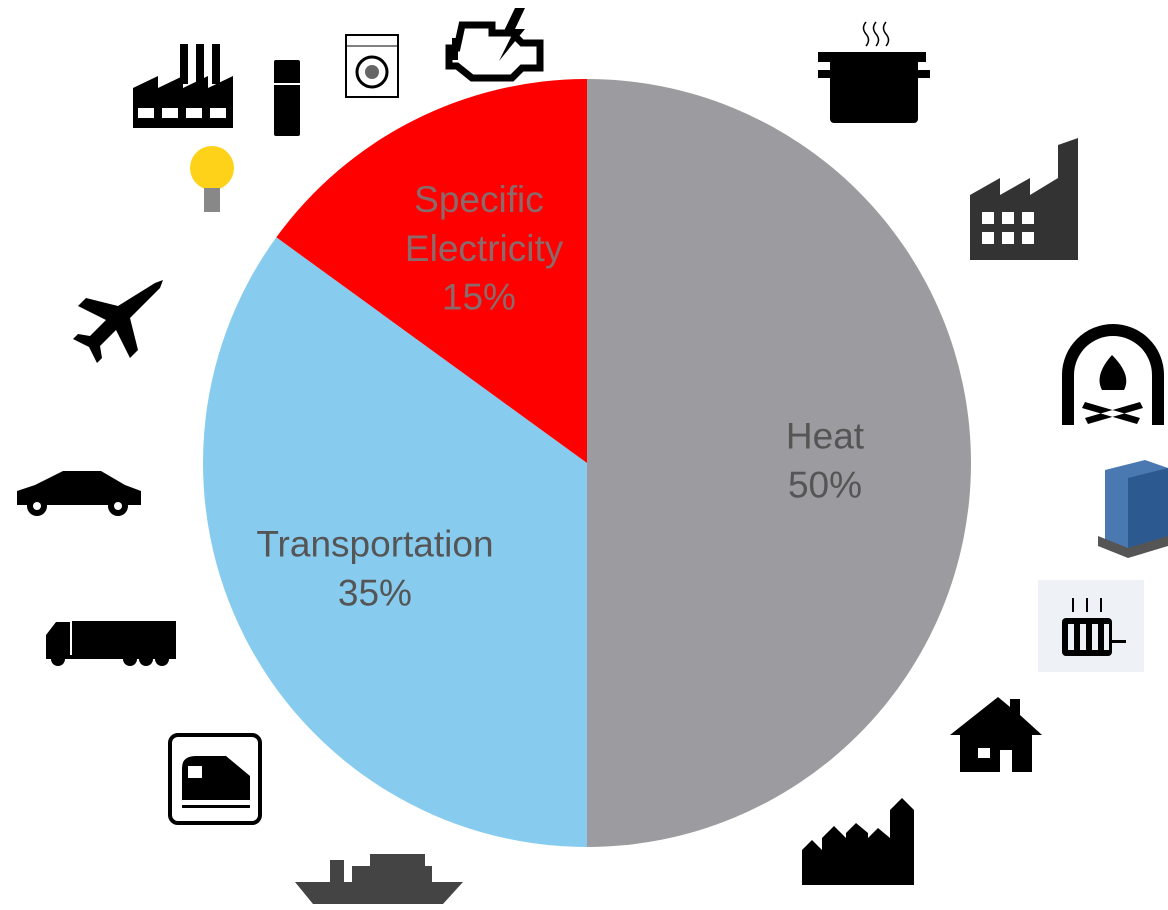 The height and width of the screenshot is (910, 1168). What do you see at coordinates (215, 779) in the screenshot?
I see `icon-train` at bounding box center [215, 779].